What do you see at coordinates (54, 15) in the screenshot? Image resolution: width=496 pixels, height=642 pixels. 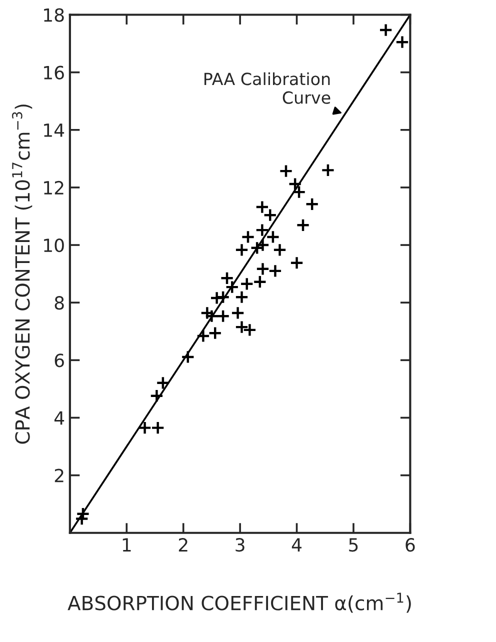 I see `y-tick-label: 18` at bounding box center [54, 15].